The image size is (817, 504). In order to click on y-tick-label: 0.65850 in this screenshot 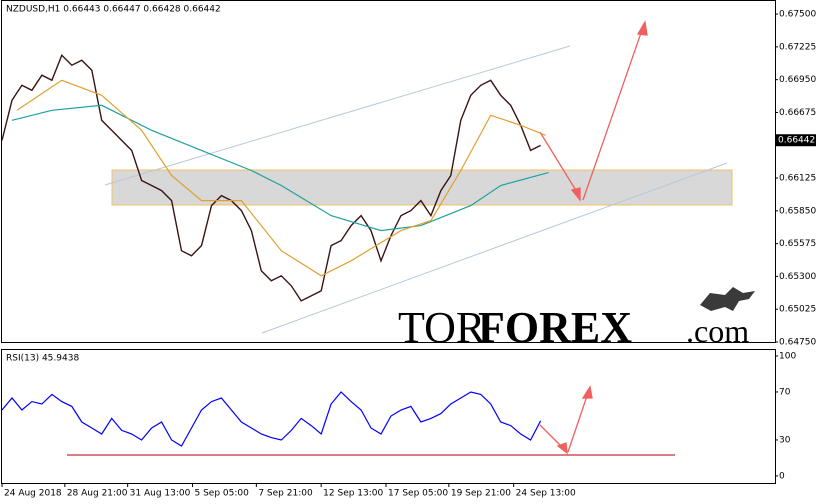, I will do `click(797, 211)`.